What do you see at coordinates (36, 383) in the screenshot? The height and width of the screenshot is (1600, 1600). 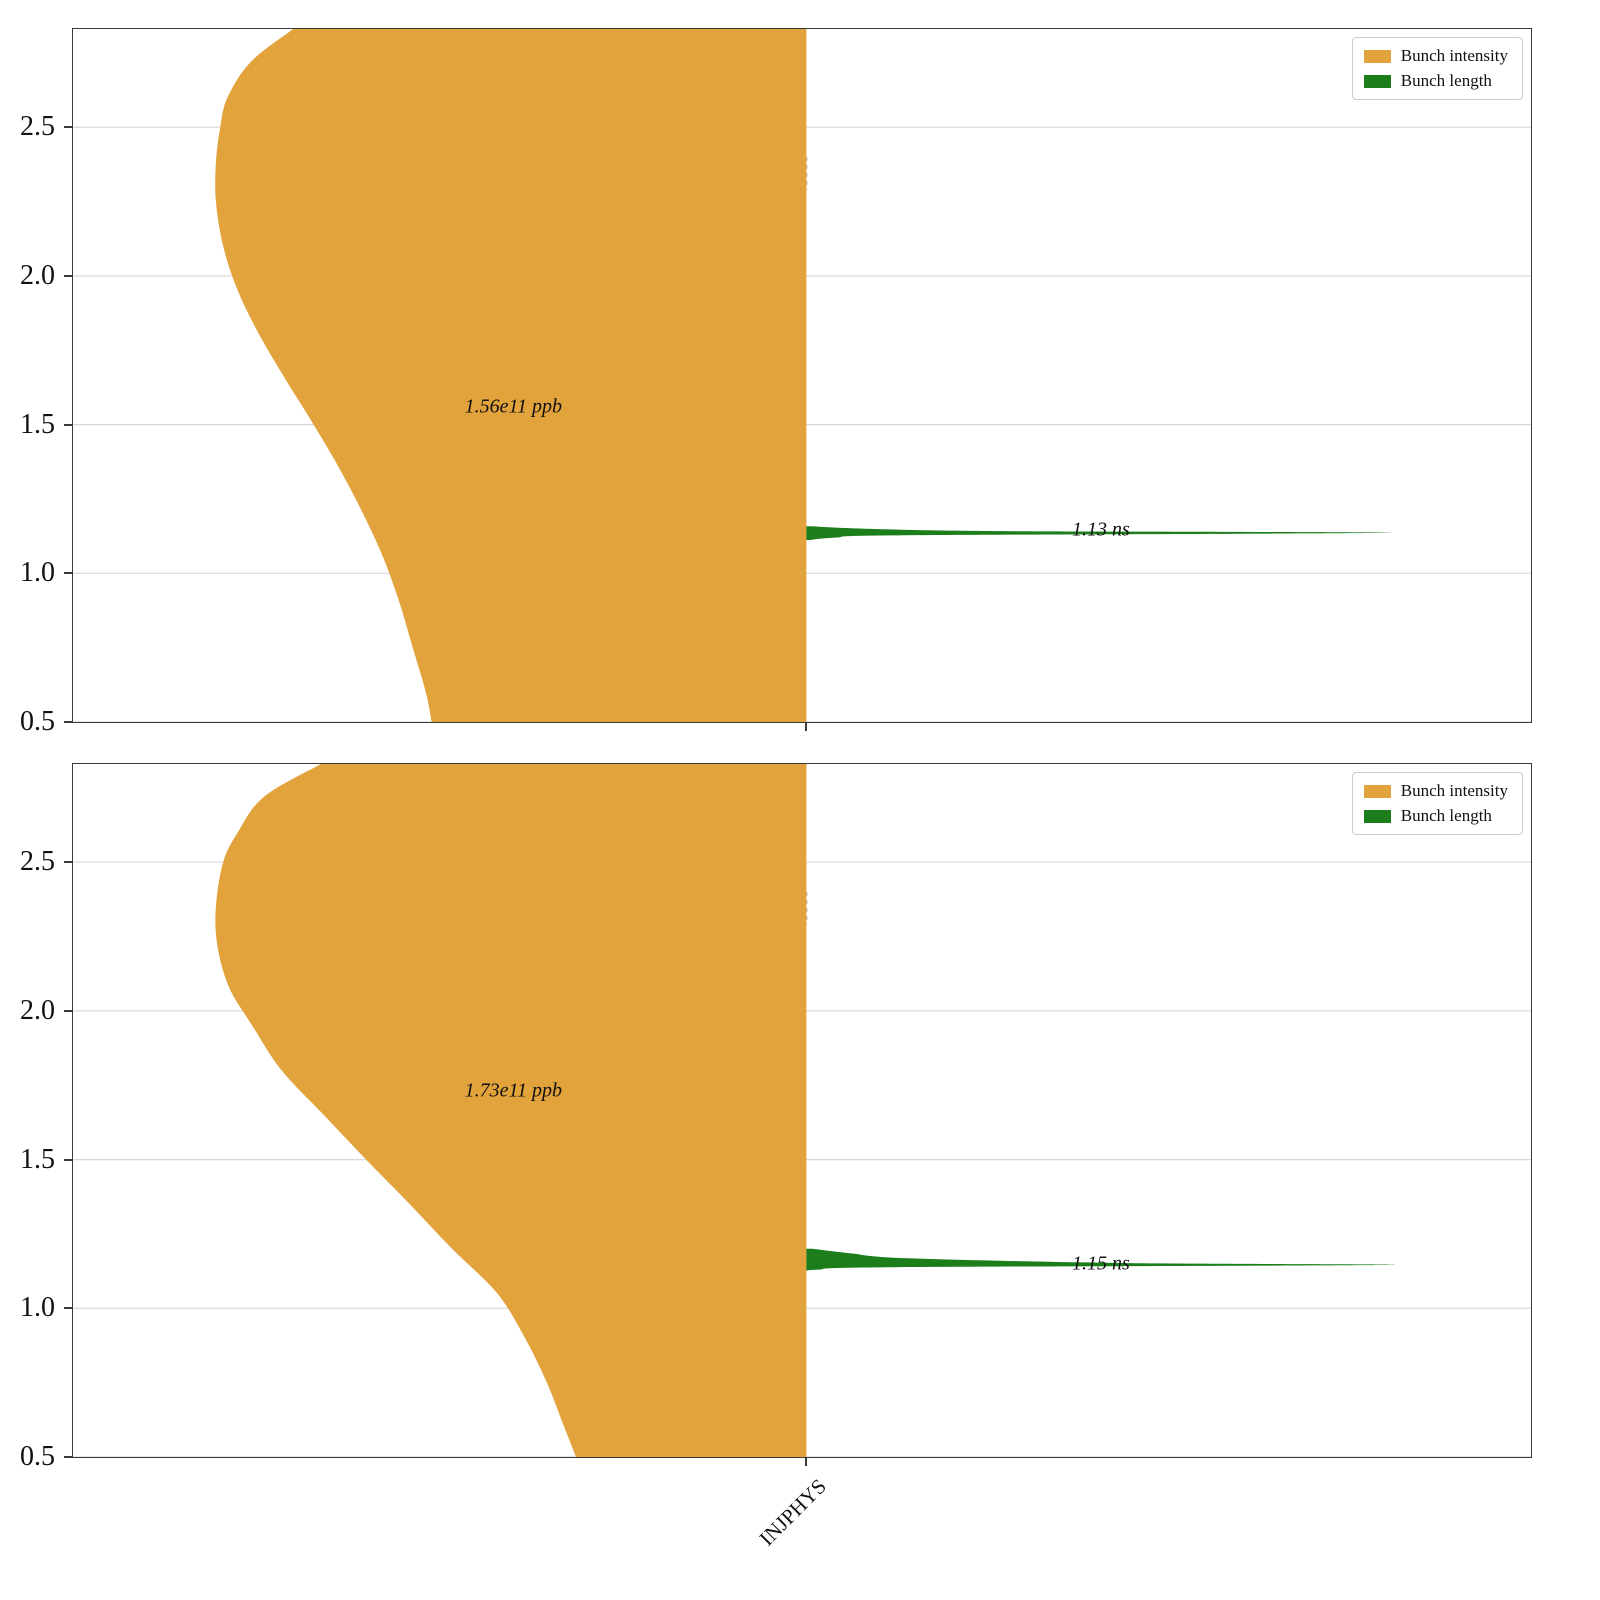 I see `y-axis-top: 0.5 1.0 1.5 2.0 2.5` at bounding box center [36, 383].